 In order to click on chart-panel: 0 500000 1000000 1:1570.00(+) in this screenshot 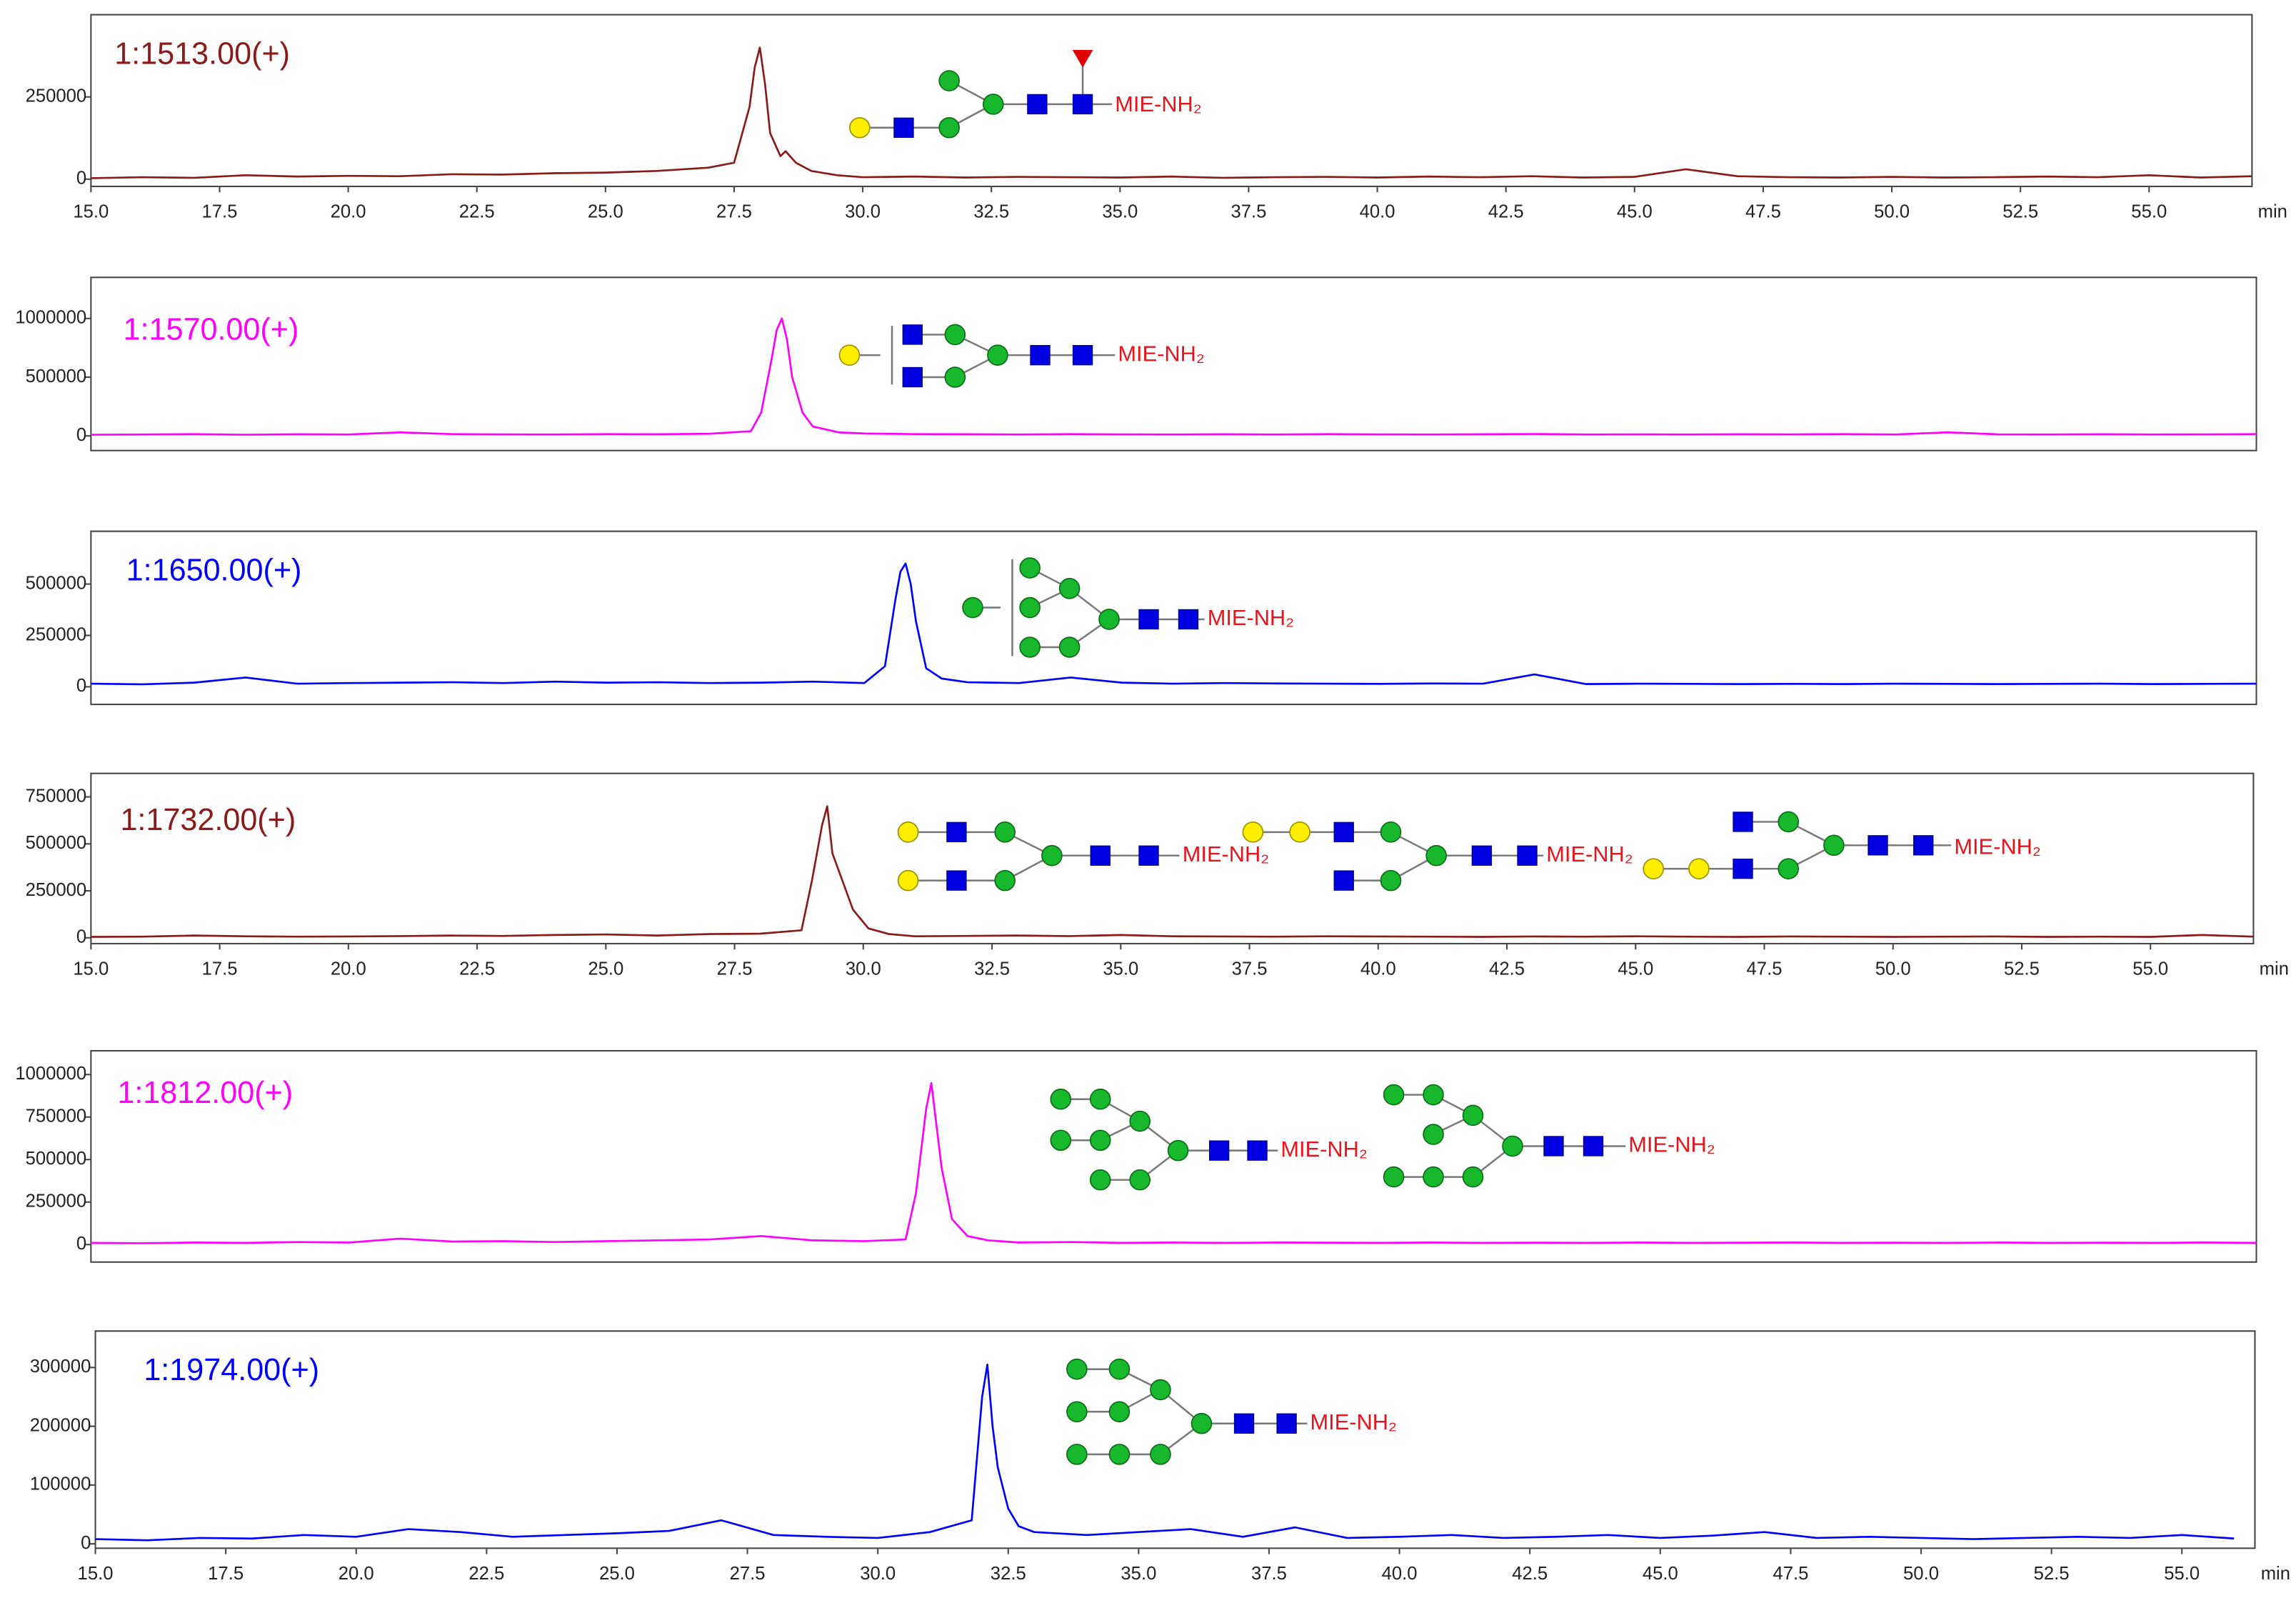, I will do `click(1136, 363)`.